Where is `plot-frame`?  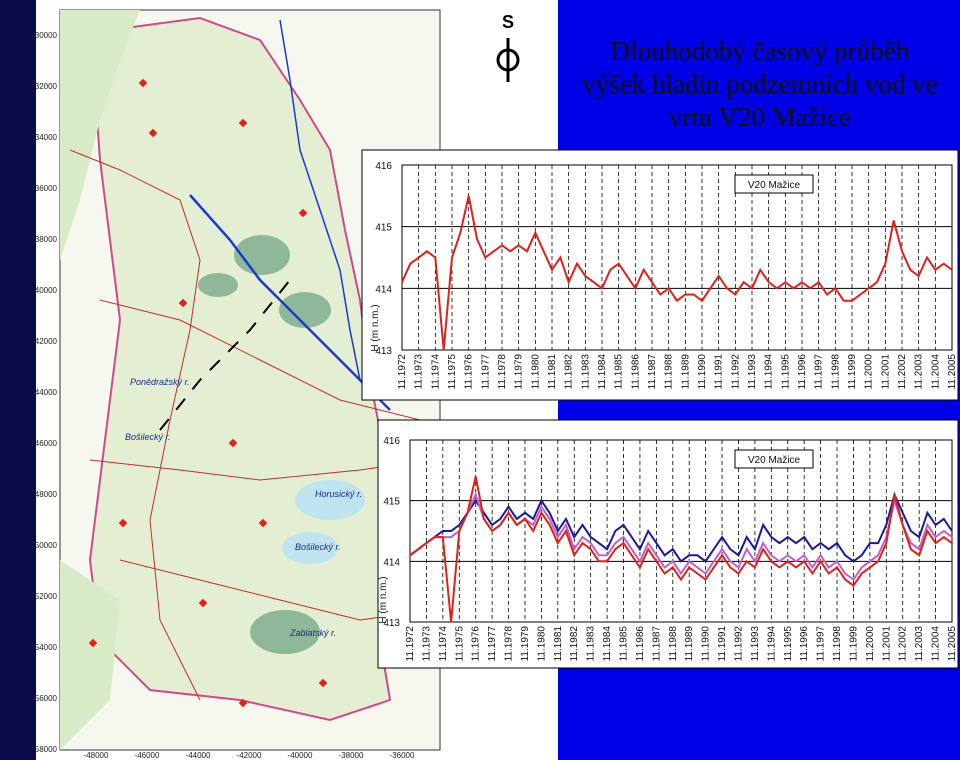 plot-frame is located at coordinates (677, 257).